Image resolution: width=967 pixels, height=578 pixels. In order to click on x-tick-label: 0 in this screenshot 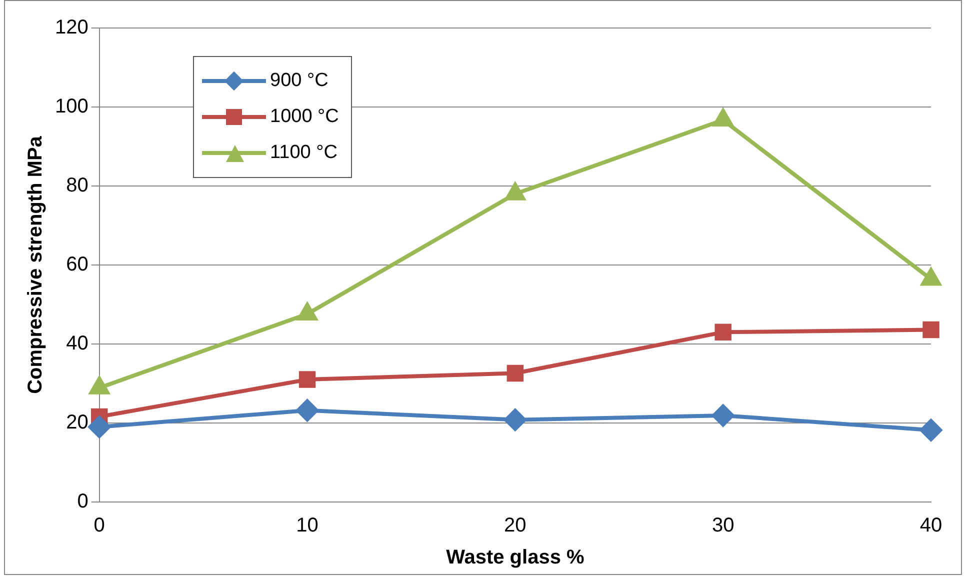, I will do `click(99, 525)`.